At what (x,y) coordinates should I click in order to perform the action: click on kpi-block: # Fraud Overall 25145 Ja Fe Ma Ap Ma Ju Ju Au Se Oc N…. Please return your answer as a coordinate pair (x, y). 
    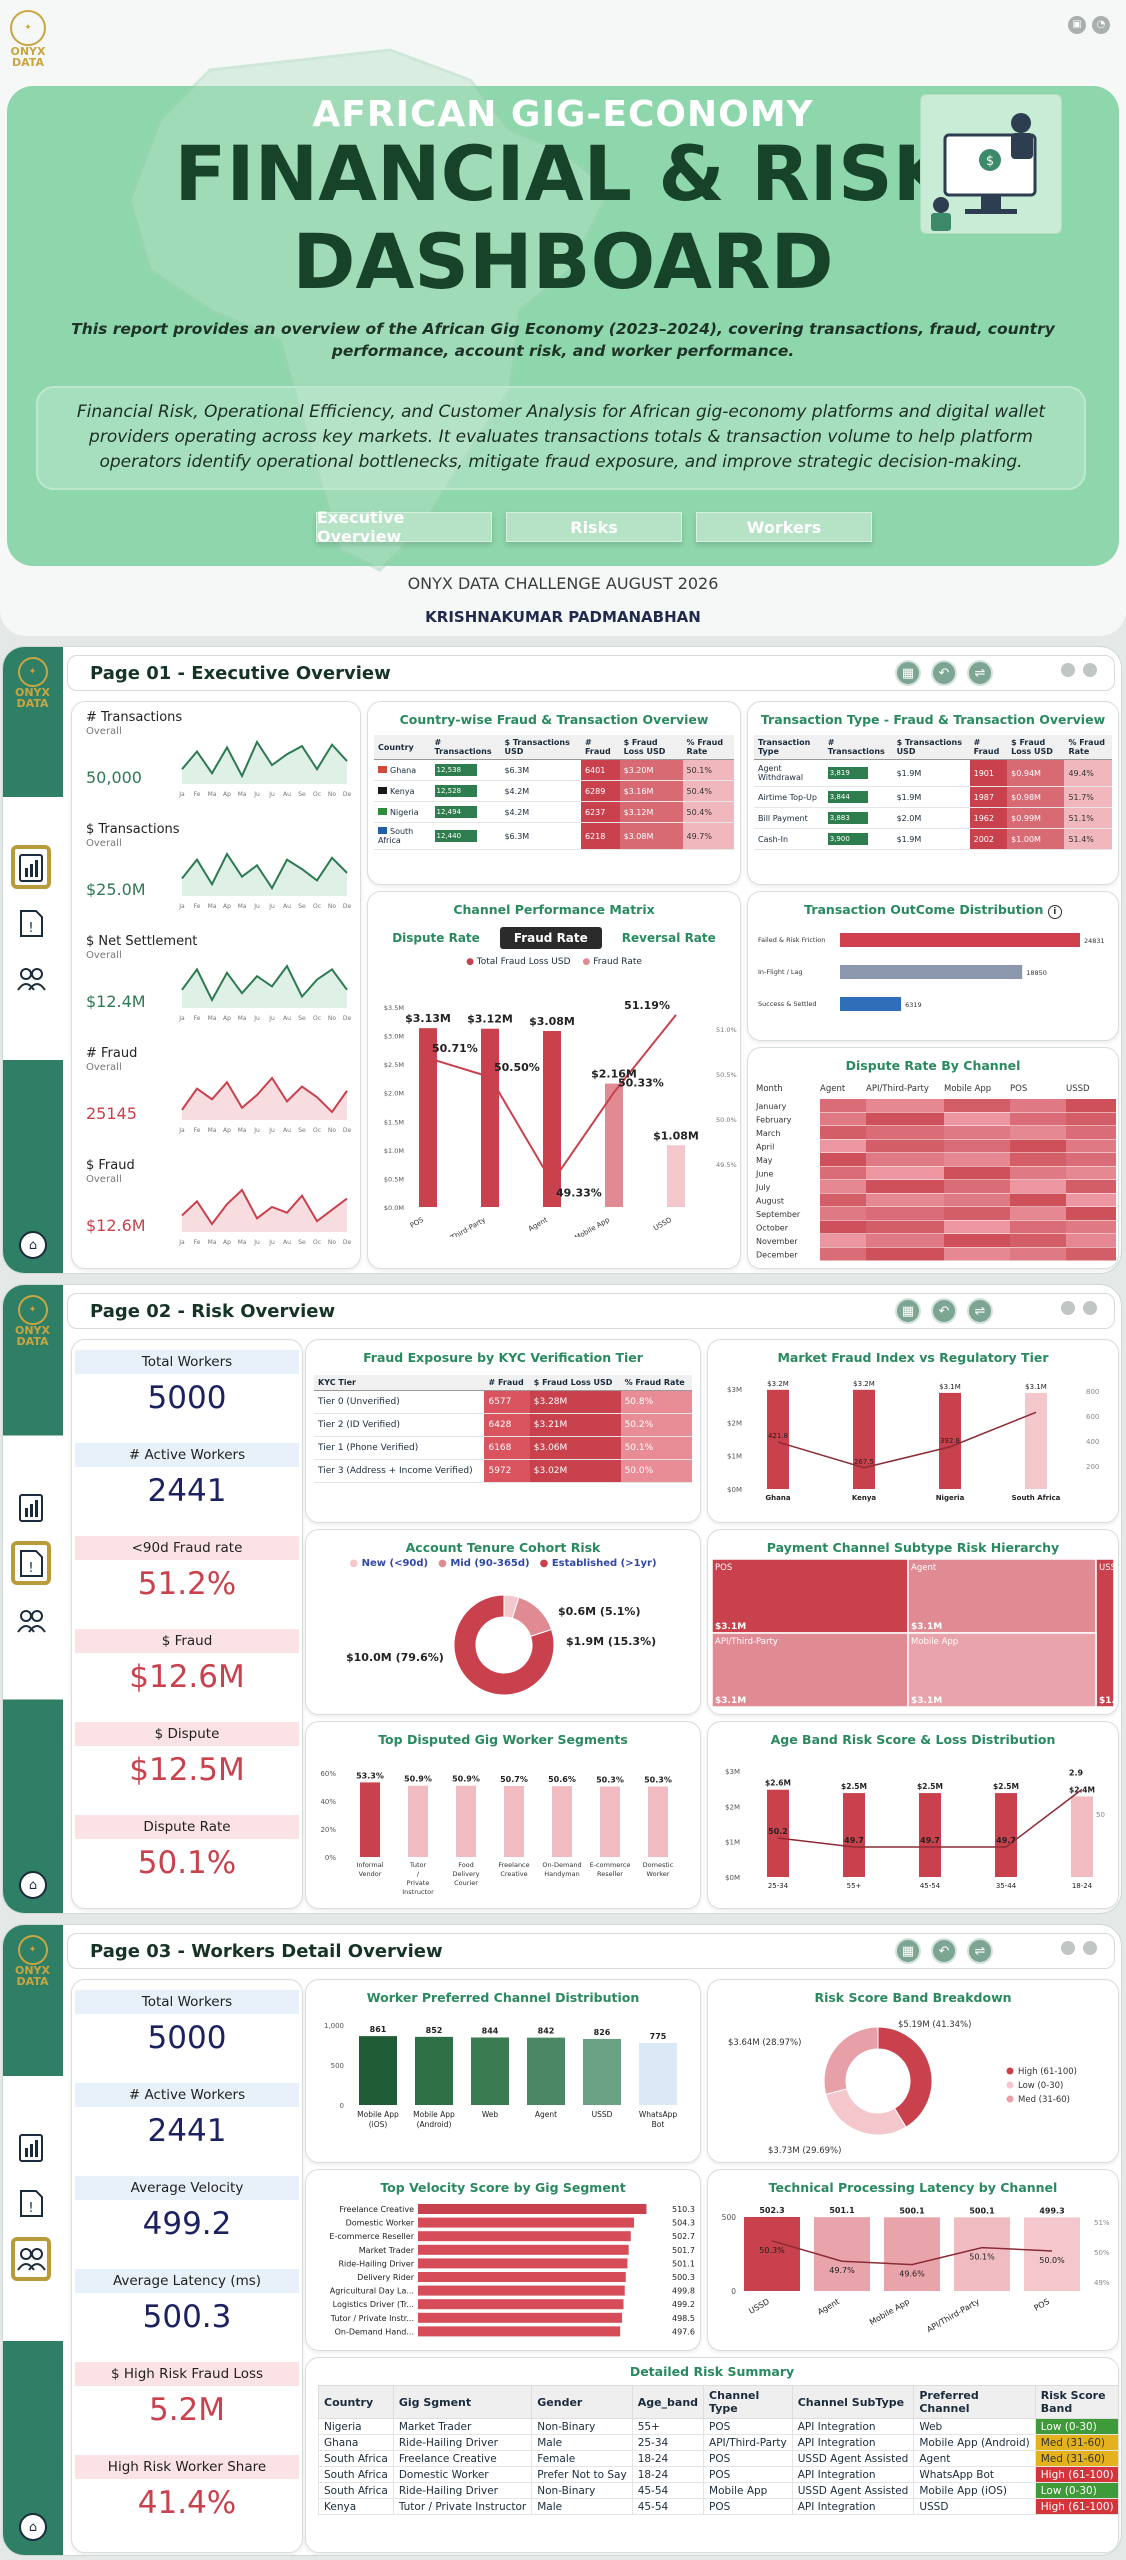
    Looking at the image, I should click on (221, 1100).